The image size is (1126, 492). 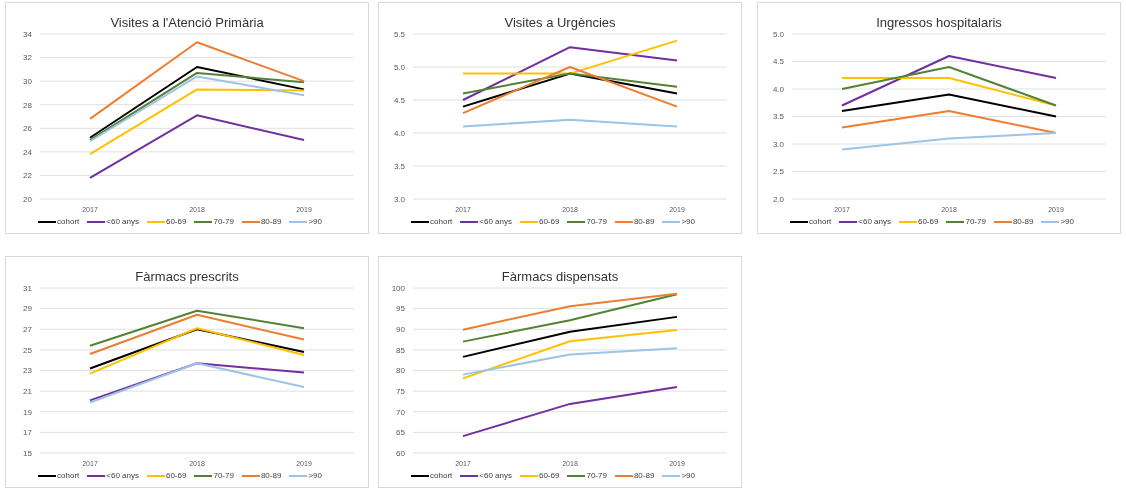 What do you see at coordinates (28, 58) in the screenshot?
I see `y-tick-label: 32` at bounding box center [28, 58].